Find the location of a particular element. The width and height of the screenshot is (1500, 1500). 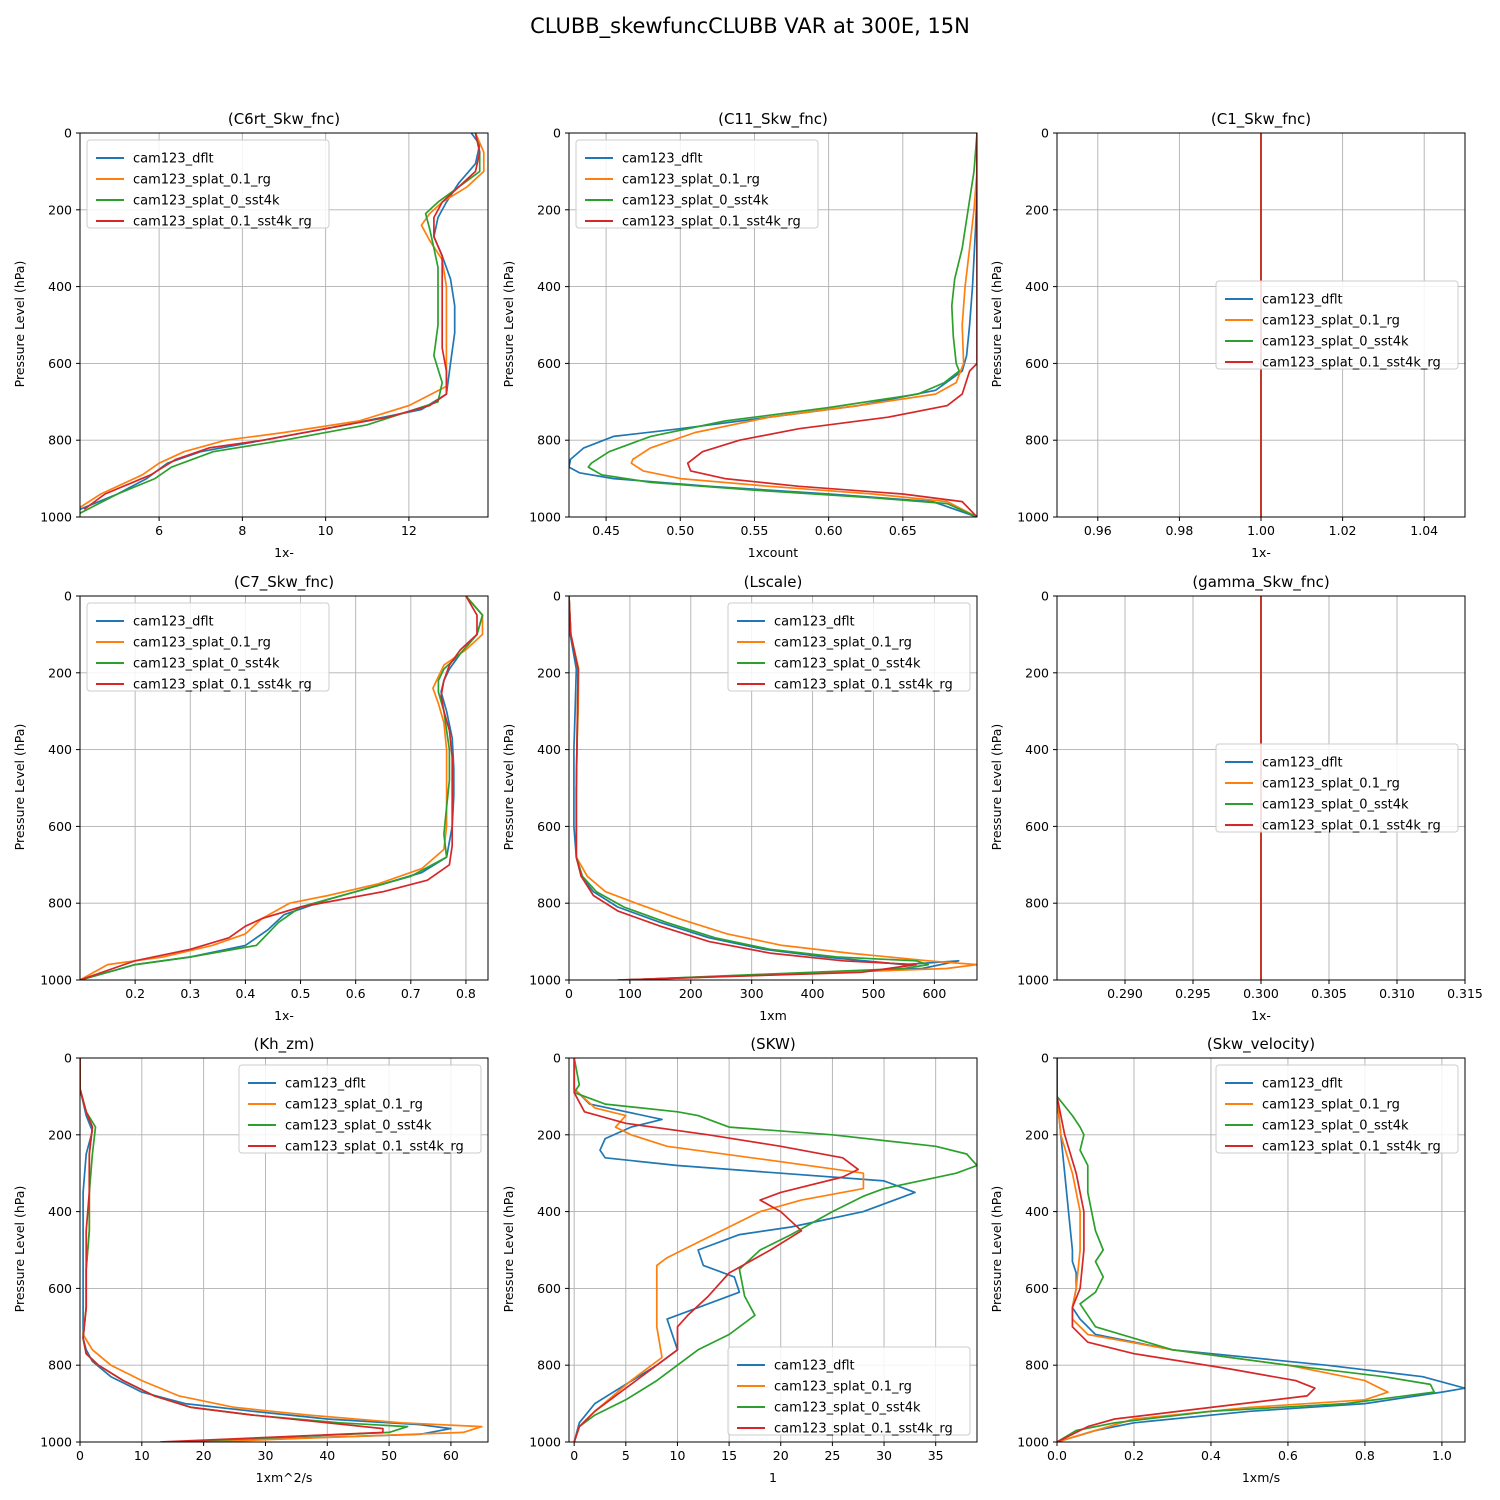

x-tick-label: 60 is located at coordinates (451, 1455).